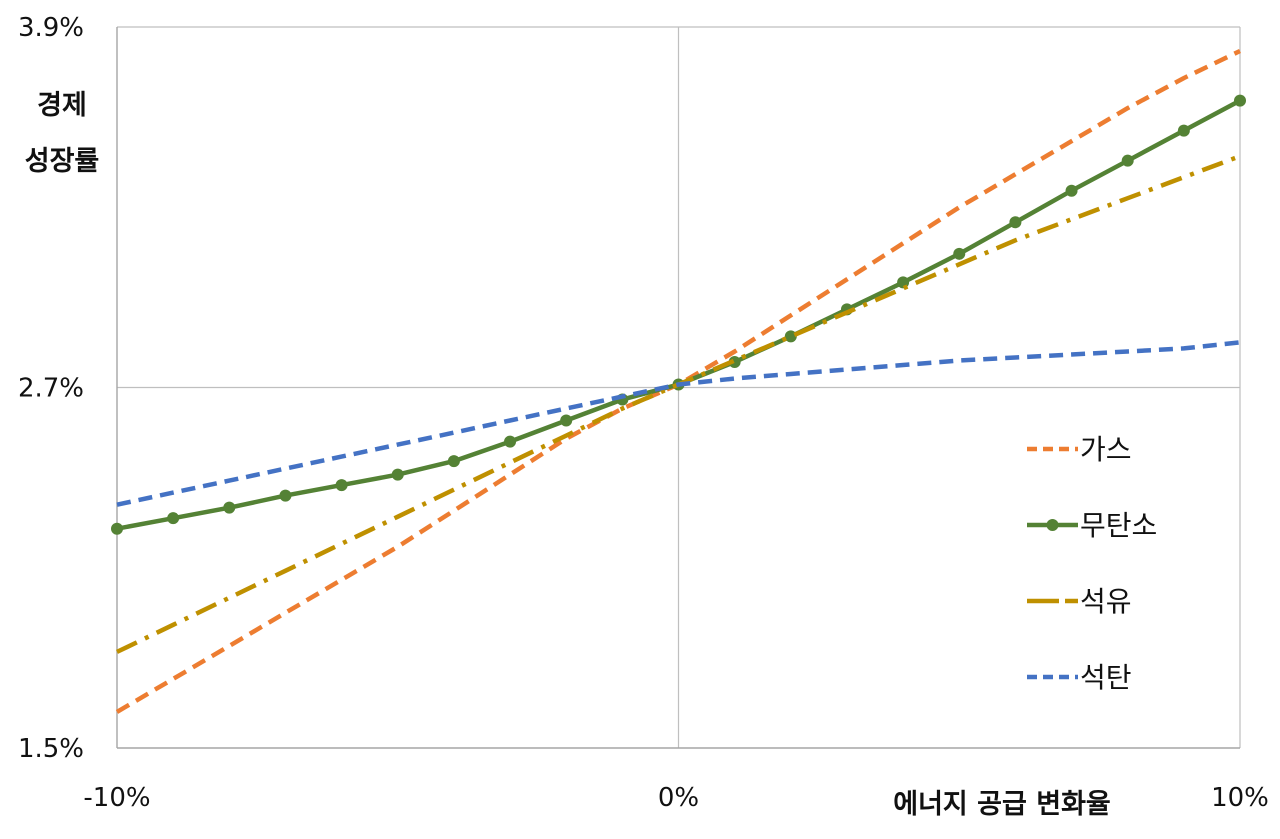 The width and height of the screenshot is (1280, 839). Describe the element at coordinates (678, 798) in the screenshot. I see `x-tick-label-1: 0%` at that location.